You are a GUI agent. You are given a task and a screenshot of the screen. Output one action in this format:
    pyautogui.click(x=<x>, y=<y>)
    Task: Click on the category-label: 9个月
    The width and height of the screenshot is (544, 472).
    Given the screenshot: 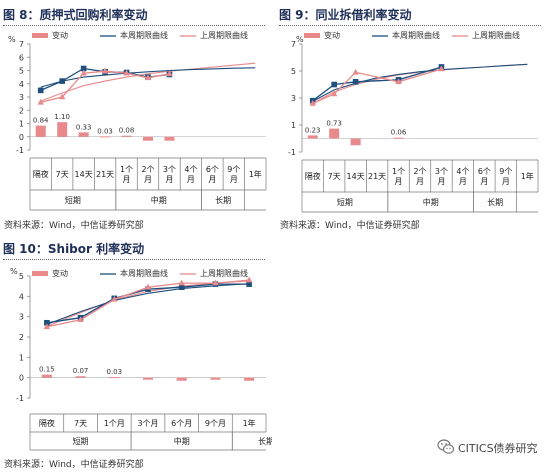 What is the action you would take?
    pyautogui.click(x=215, y=423)
    